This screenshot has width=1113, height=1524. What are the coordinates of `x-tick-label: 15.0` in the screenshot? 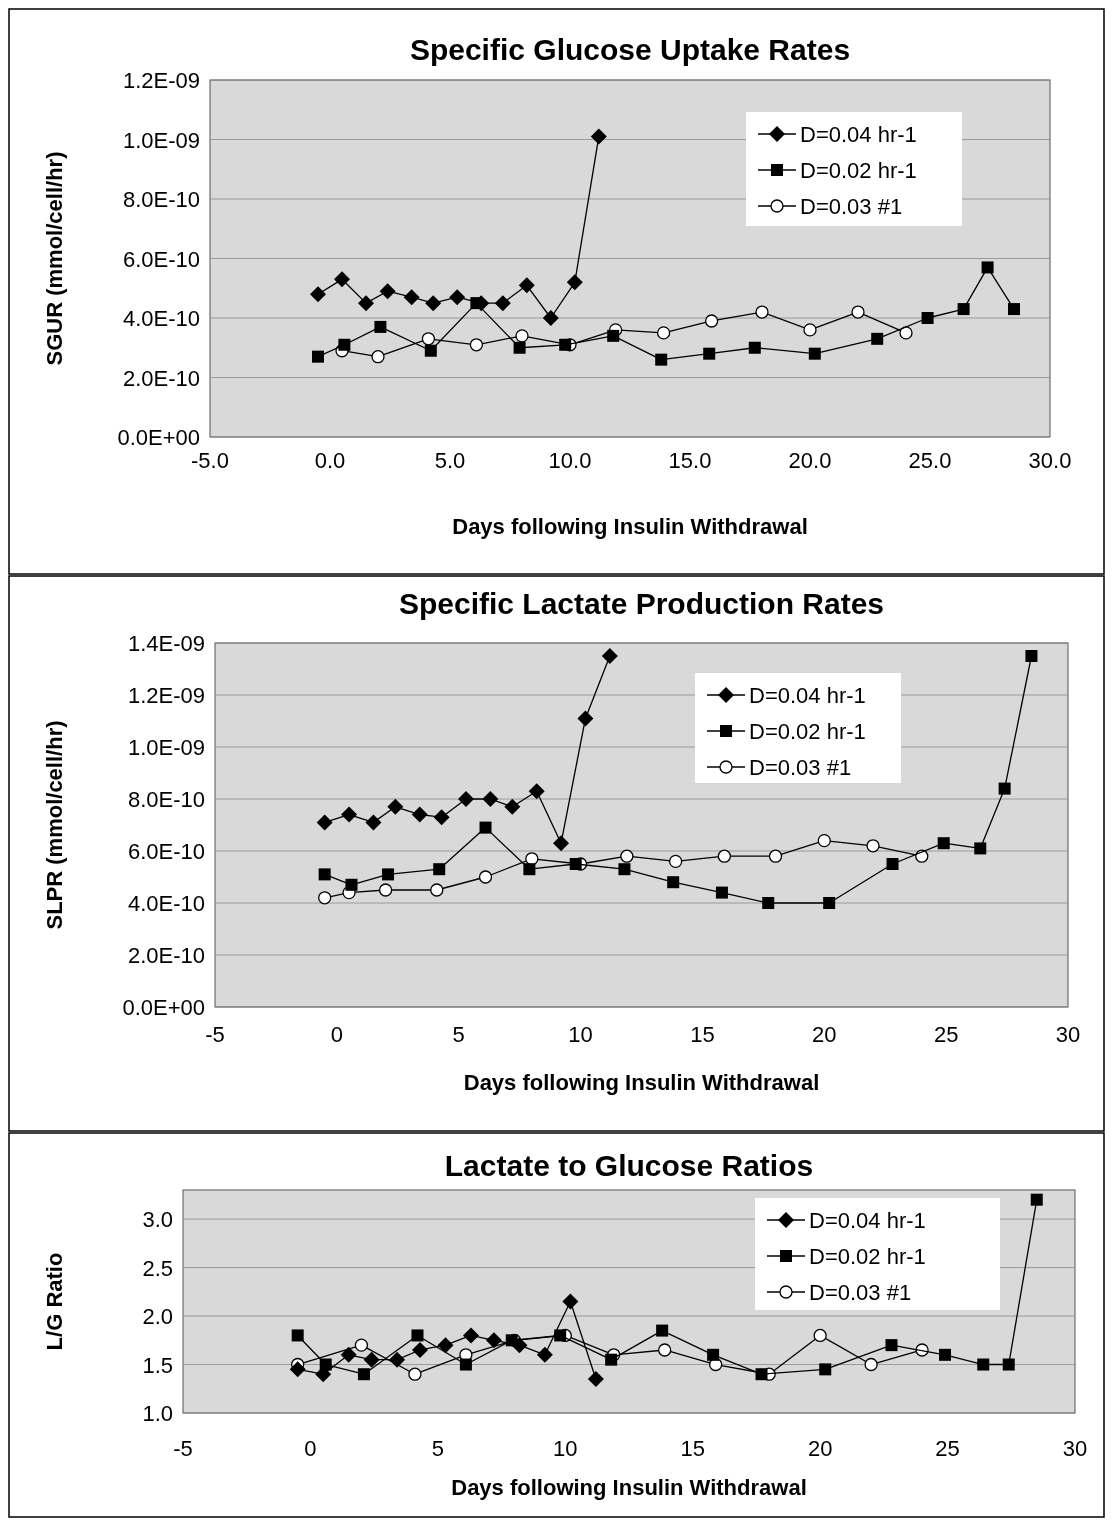 It's located at (690, 460).